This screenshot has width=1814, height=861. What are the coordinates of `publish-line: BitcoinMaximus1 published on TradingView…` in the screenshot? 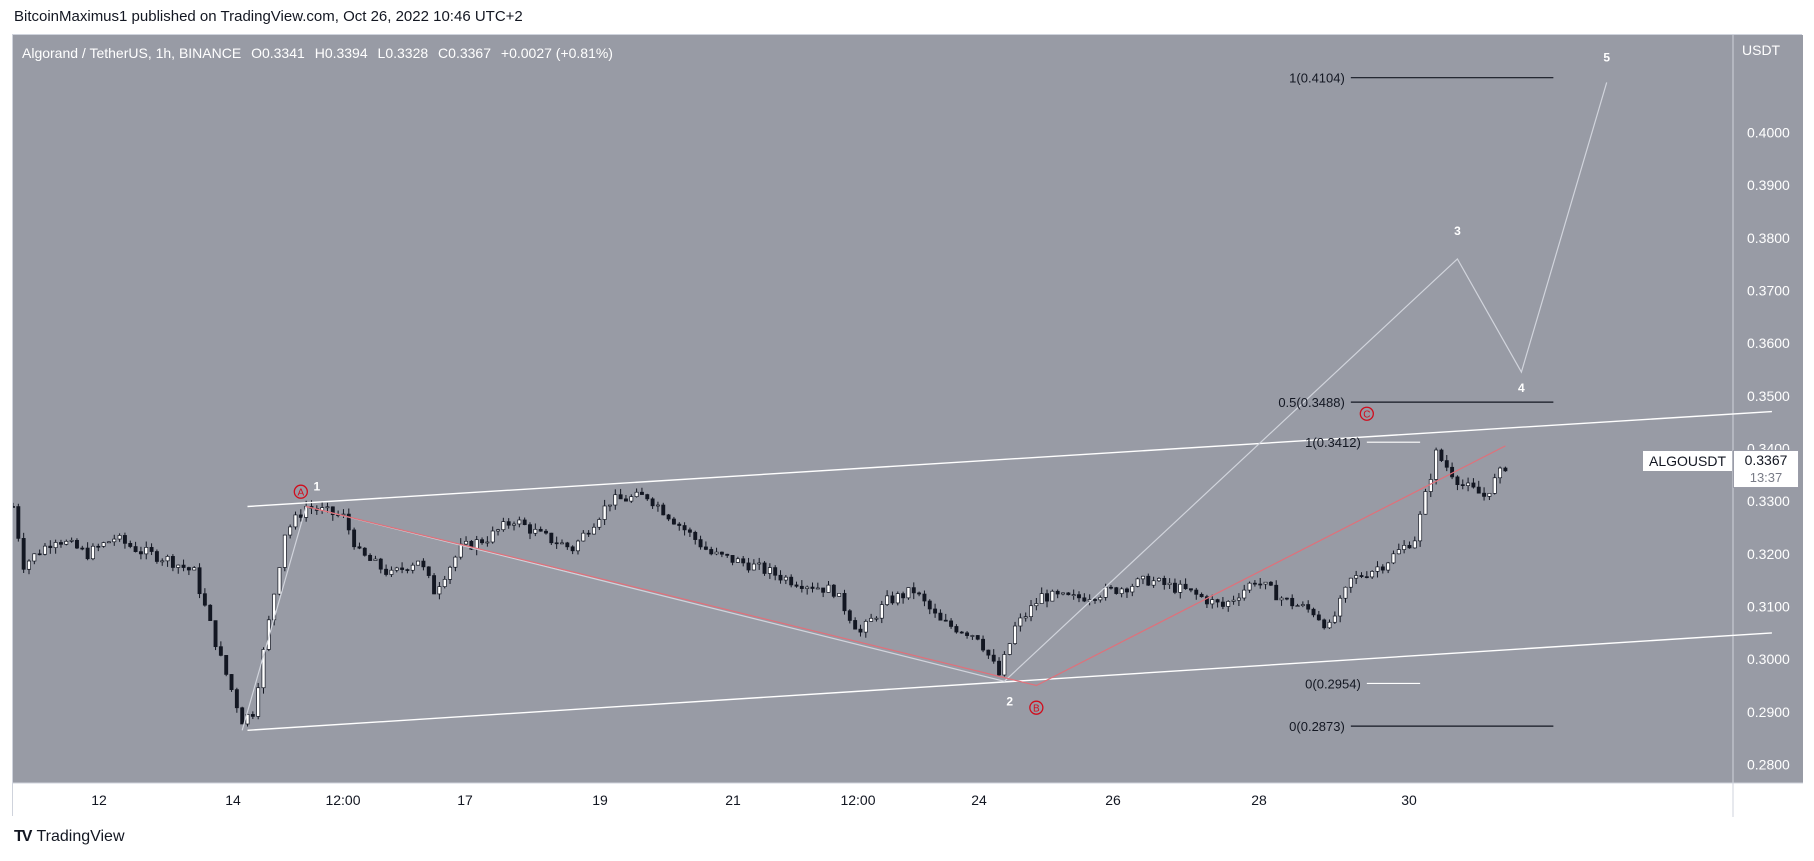 It's located at (268, 16).